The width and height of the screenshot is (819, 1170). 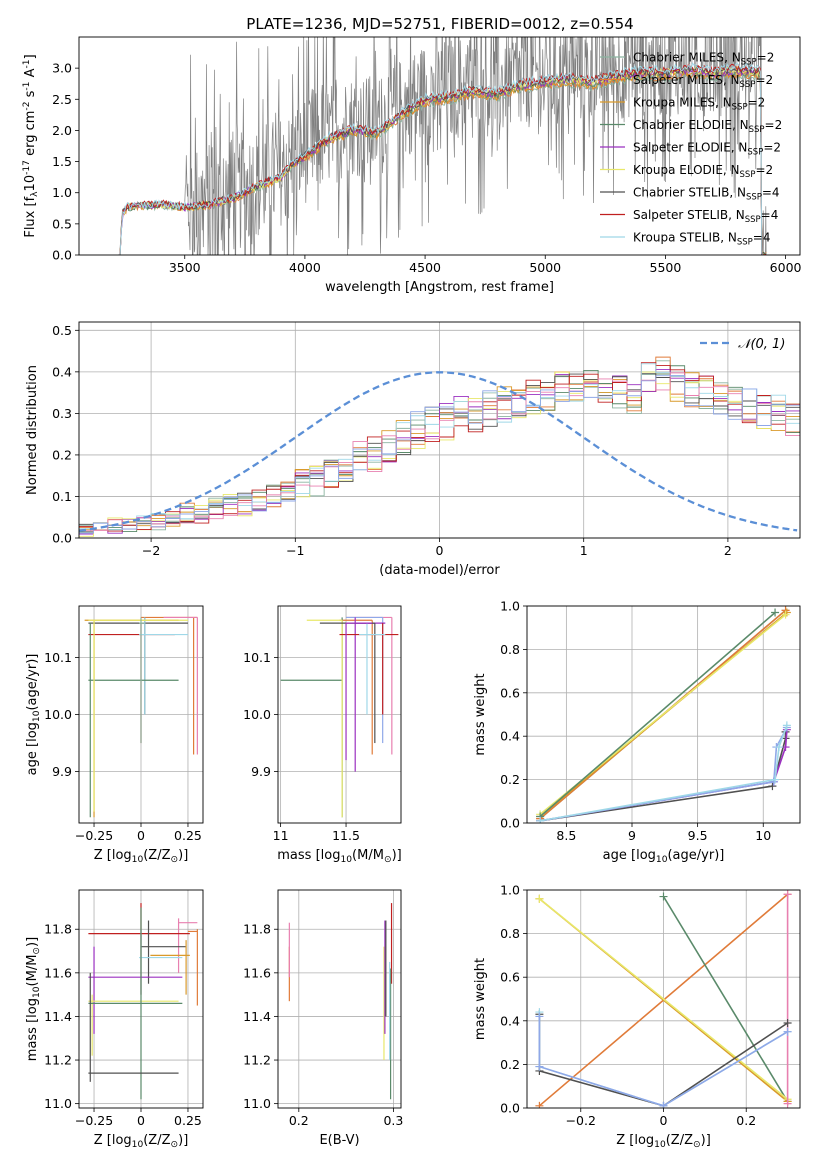 What do you see at coordinates (27, 167) in the screenshot?
I see `label-subsup: -17` at bounding box center [27, 167].